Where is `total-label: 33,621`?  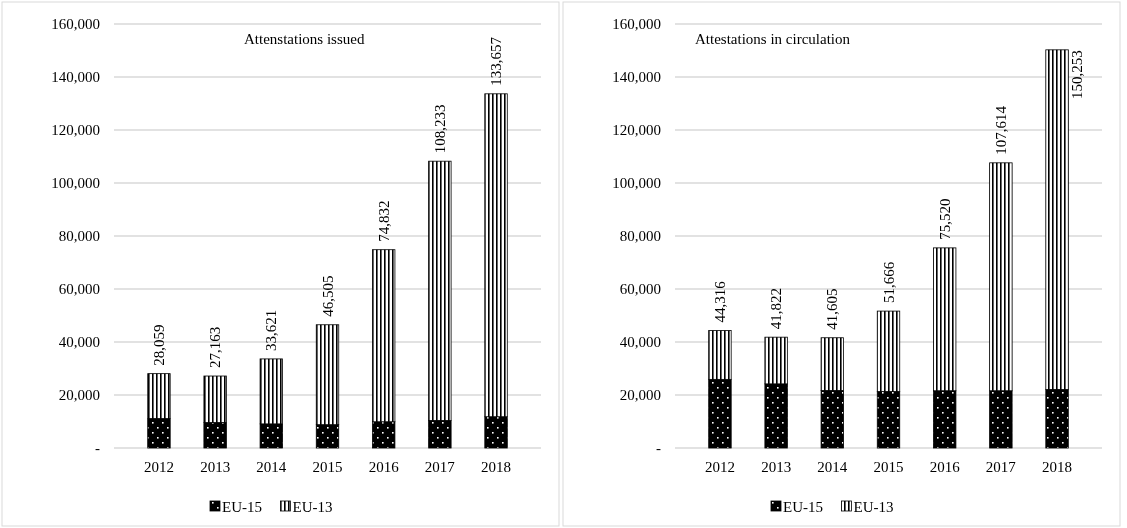 total-label: 33,621 is located at coordinates (271, 330).